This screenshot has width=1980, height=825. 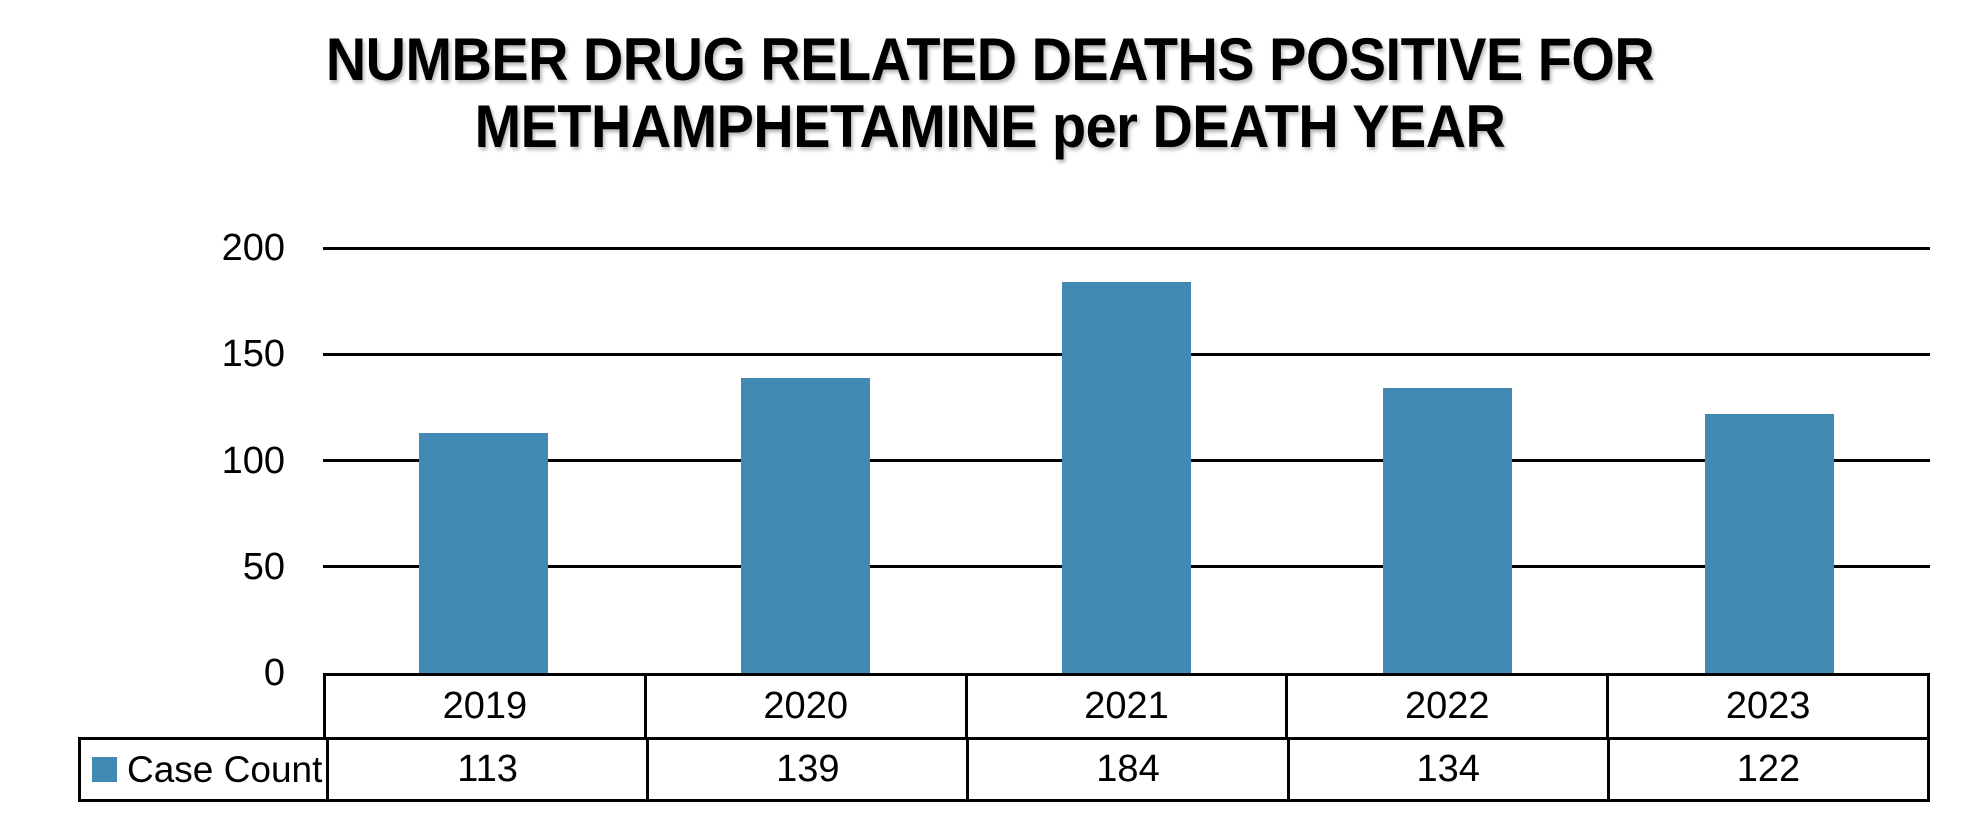 What do you see at coordinates (485, 706) in the screenshot?
I see `year-cell-2019: 2019` at bounding box center [485, 706].